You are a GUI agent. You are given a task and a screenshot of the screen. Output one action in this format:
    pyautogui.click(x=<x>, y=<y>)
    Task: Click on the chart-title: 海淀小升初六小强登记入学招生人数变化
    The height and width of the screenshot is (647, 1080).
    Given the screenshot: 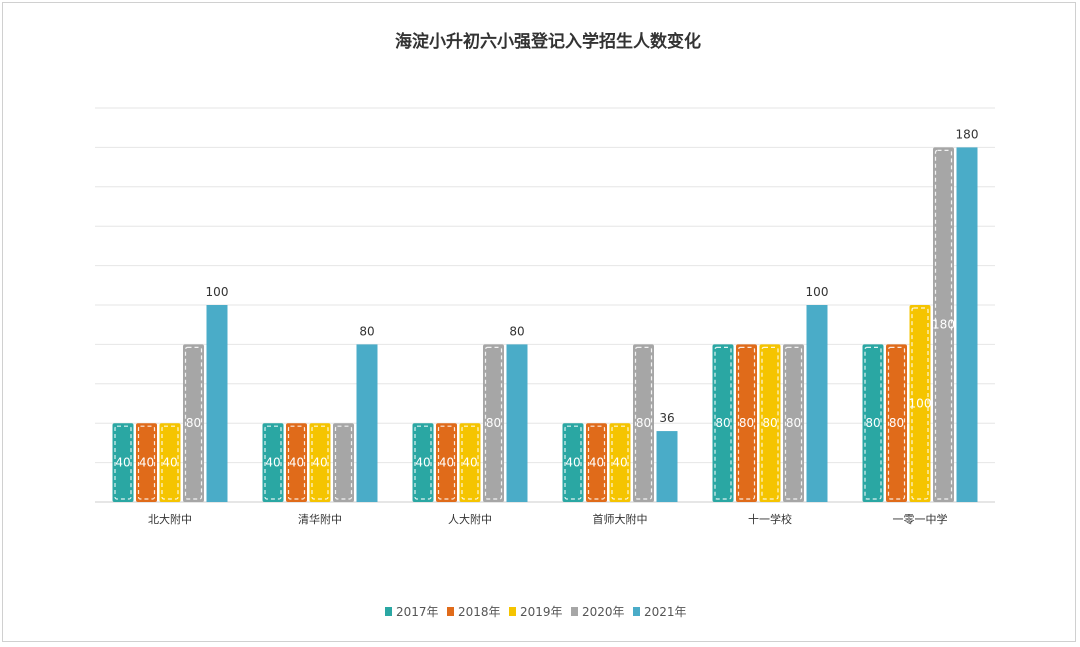 What is the action you would take?
    pyautogui.click(x=548, y=41)
    